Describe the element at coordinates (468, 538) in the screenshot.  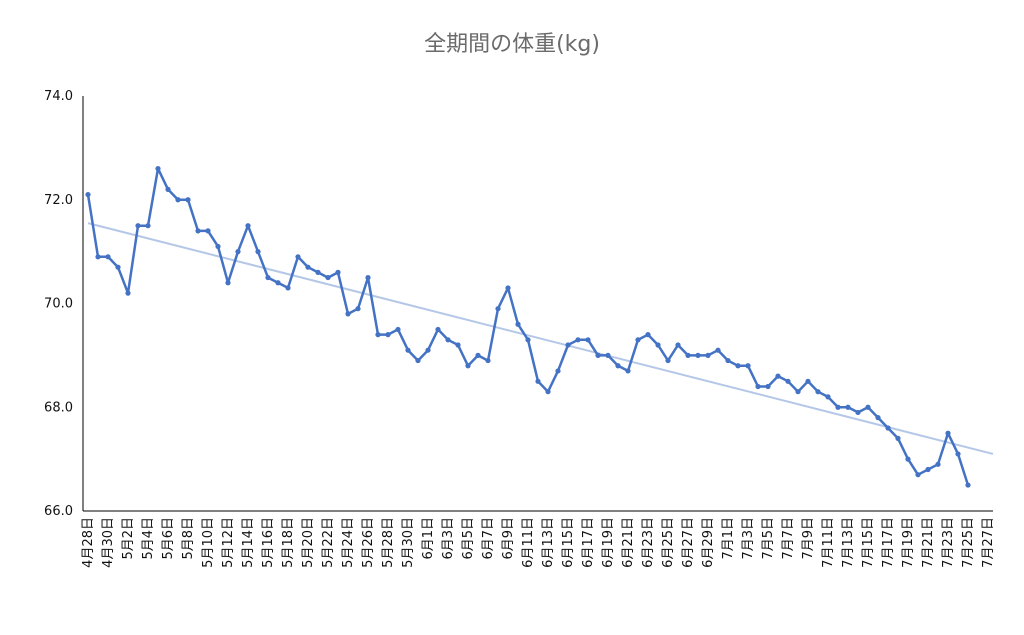
I see `x-tick-label: 6月5日` at that location.